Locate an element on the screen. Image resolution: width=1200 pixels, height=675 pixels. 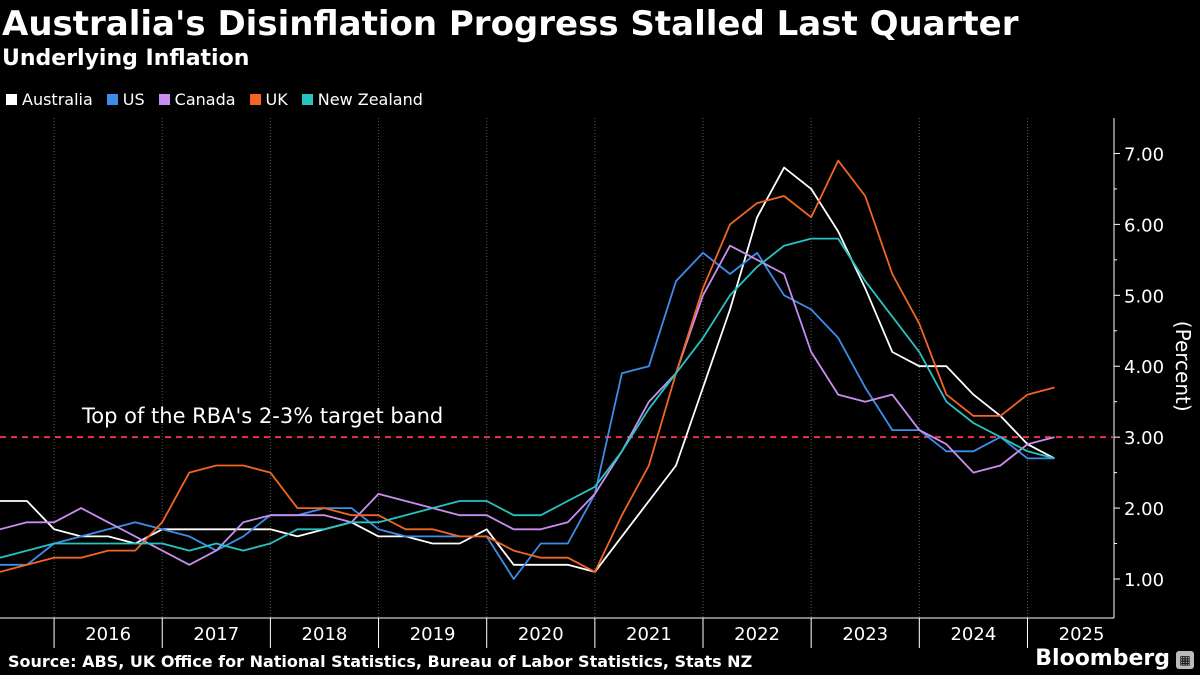
chart-subtitle: Underlying Inflation is located at coordinates (126, 58).